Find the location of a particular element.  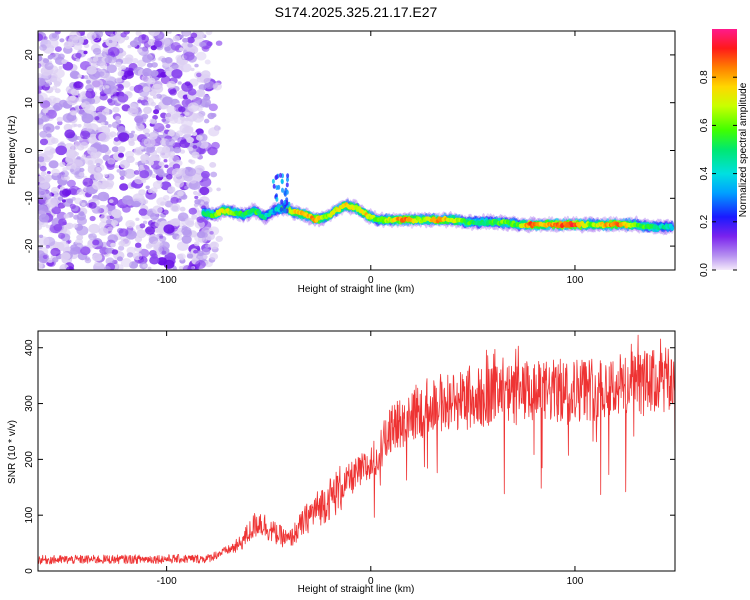

signal-spike is located at coordinates (282, 181).